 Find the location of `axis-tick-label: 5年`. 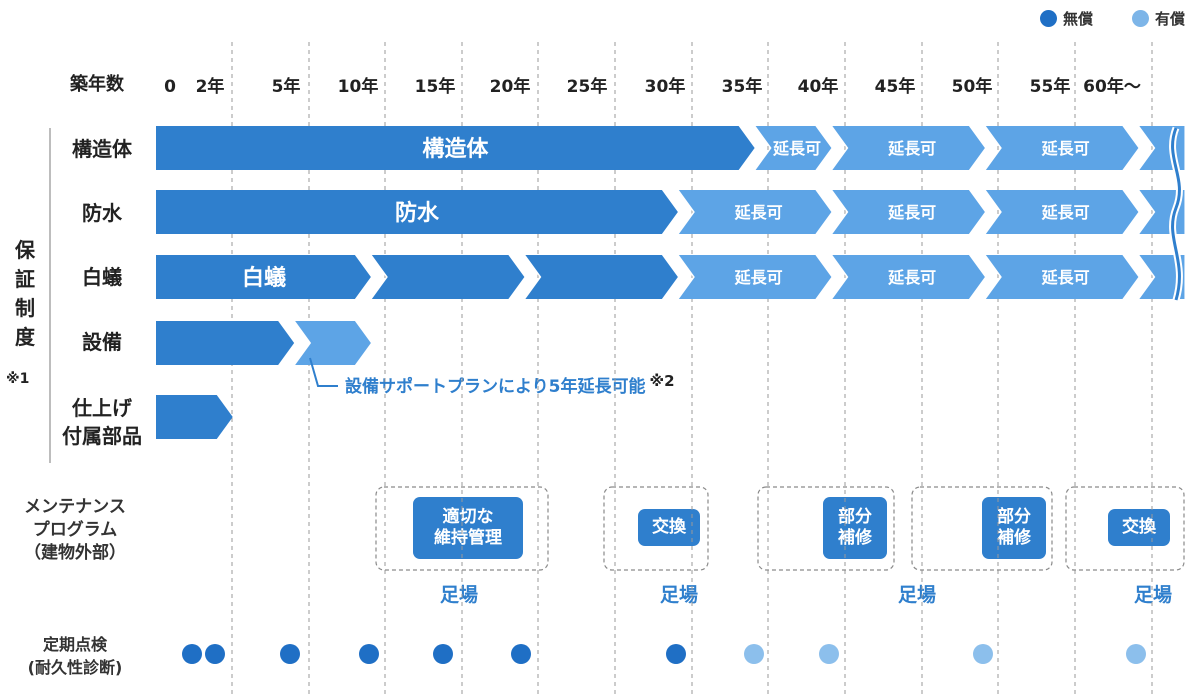

axis-tick-label: 5年 is located at coordinates (286, 86).